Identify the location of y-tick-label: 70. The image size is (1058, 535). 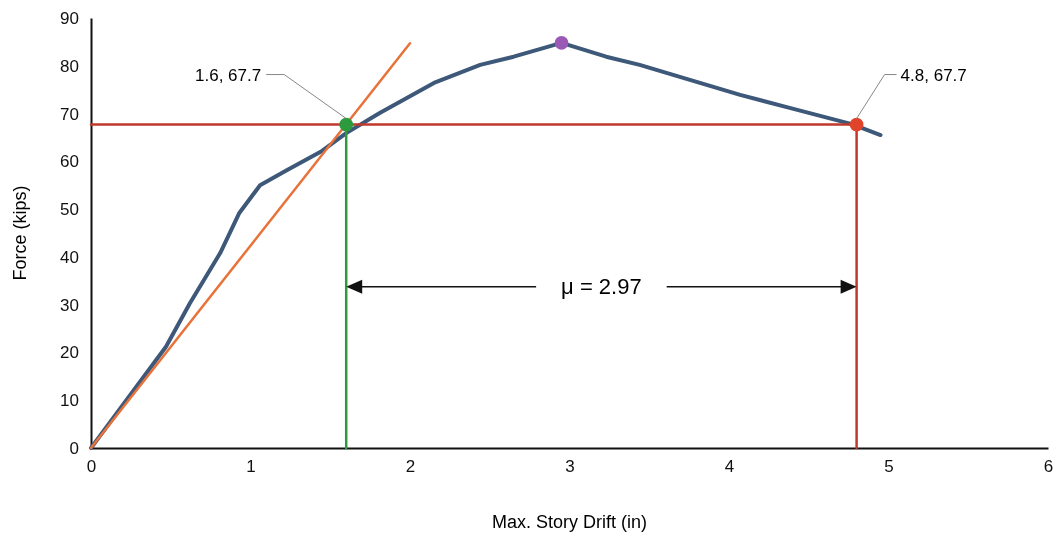
(69, 114).